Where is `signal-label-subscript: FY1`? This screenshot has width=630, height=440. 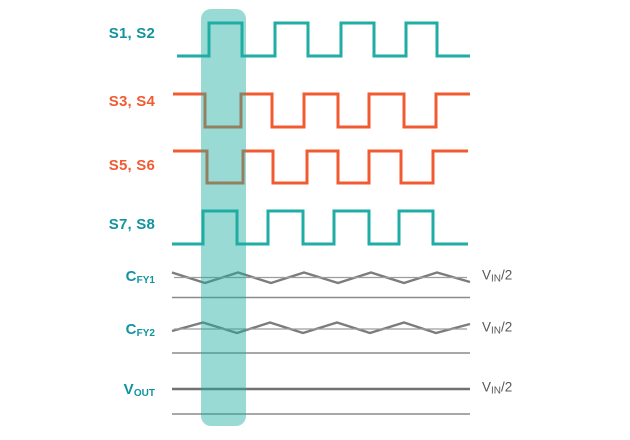 signal-label-subscript: FY1 is located at coordinates (145, 281).